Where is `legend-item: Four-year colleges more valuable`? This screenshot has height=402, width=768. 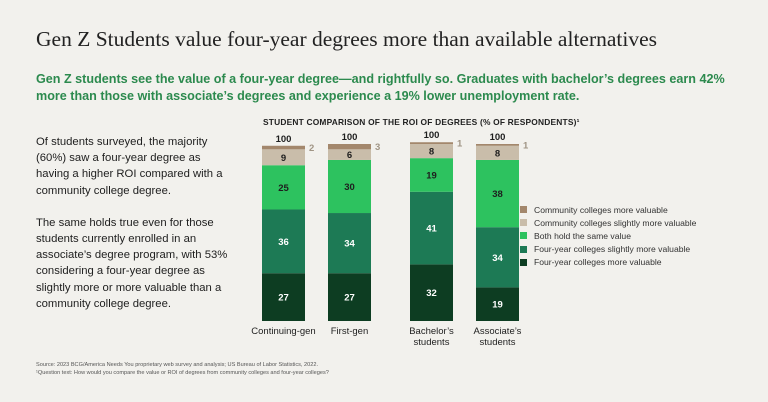 legend-item: Four-year colleges more valuable is located at coordinates (608, 262).